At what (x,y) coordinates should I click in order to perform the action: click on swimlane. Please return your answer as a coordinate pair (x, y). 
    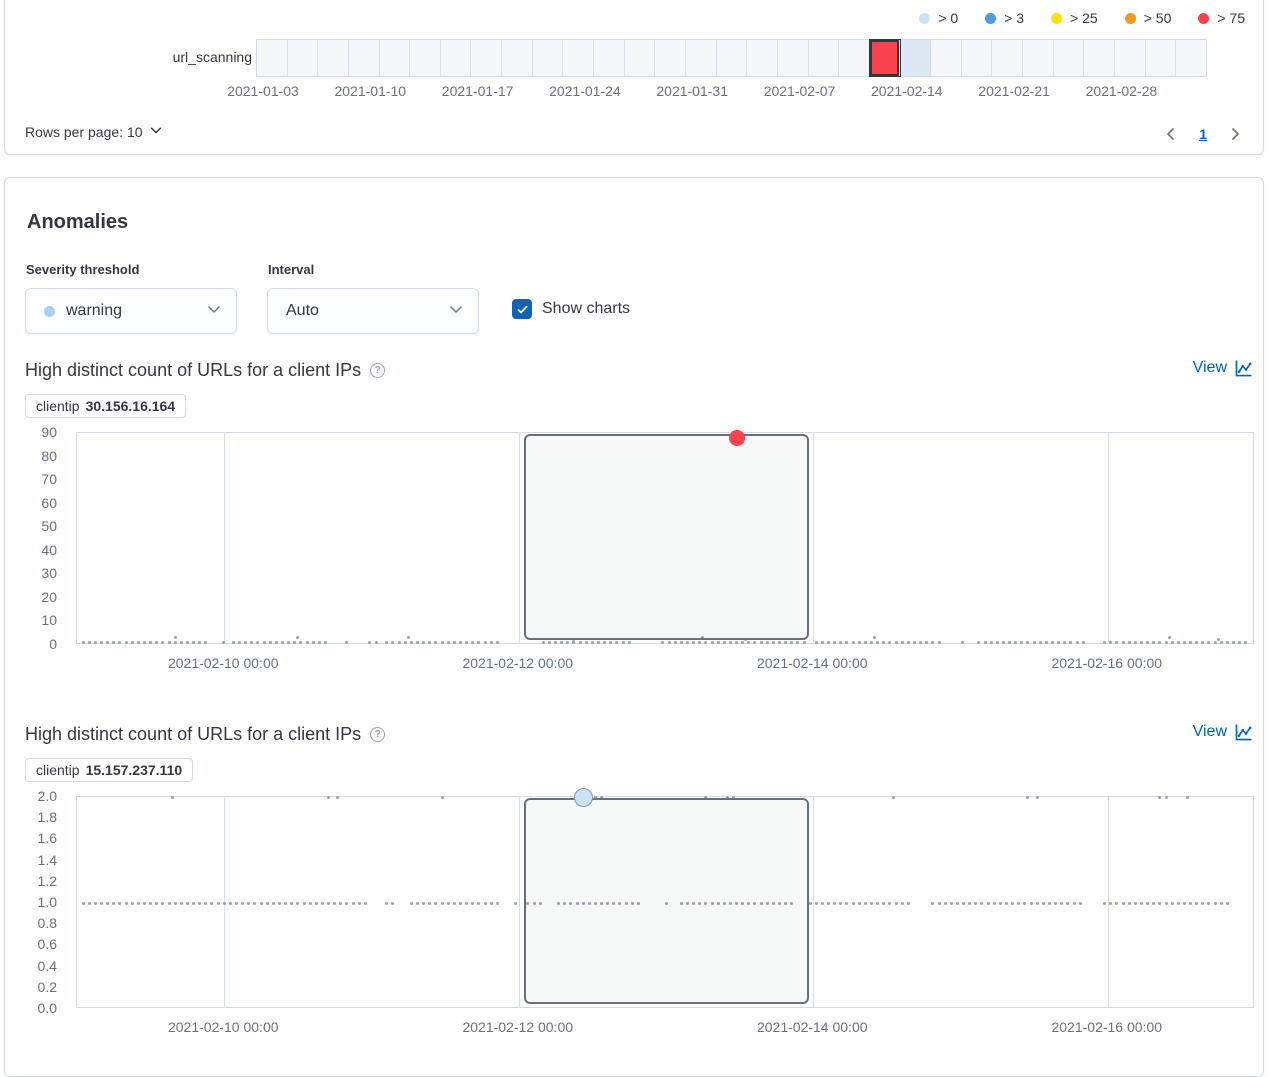
    Looking at the image, I should click on (731, 58).